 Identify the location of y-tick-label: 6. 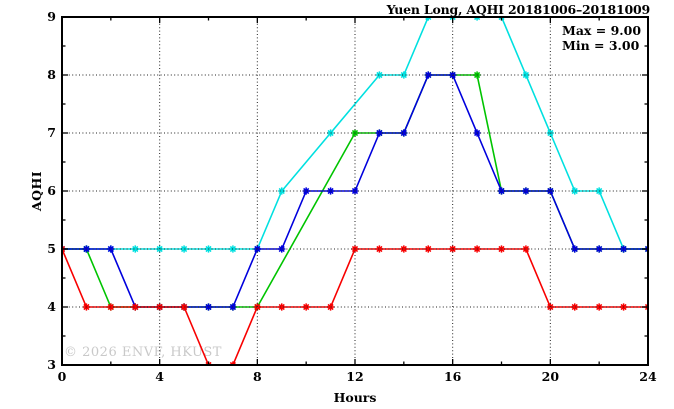
(51, 190).